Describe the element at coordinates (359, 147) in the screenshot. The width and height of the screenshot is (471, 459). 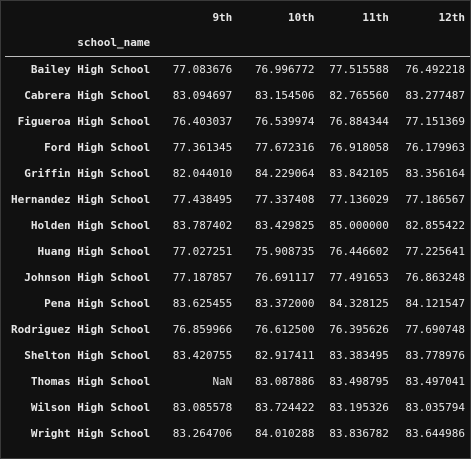
I see `table-cell-11th: 76.918058` at that location.